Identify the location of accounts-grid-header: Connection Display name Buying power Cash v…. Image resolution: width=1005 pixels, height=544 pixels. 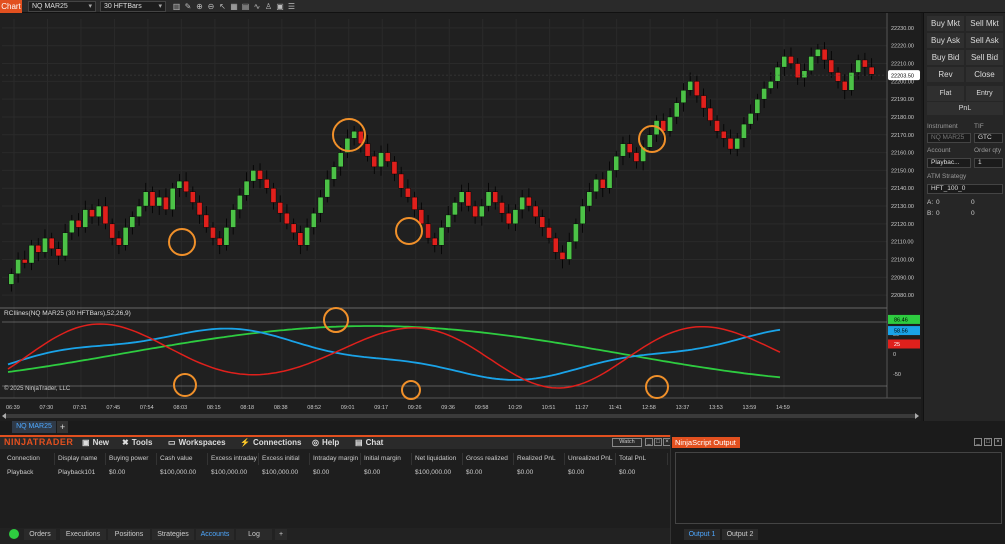
(336, 459).